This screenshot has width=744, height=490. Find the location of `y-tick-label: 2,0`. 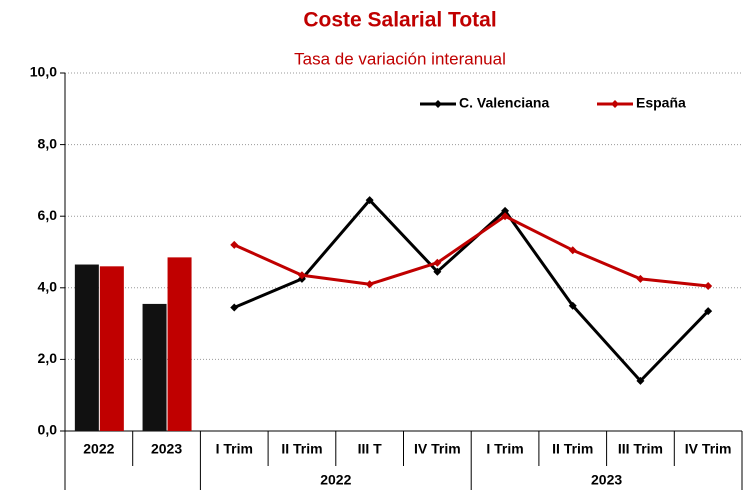

y-tick-label: 2,0 is located at coordinates (48, 358).